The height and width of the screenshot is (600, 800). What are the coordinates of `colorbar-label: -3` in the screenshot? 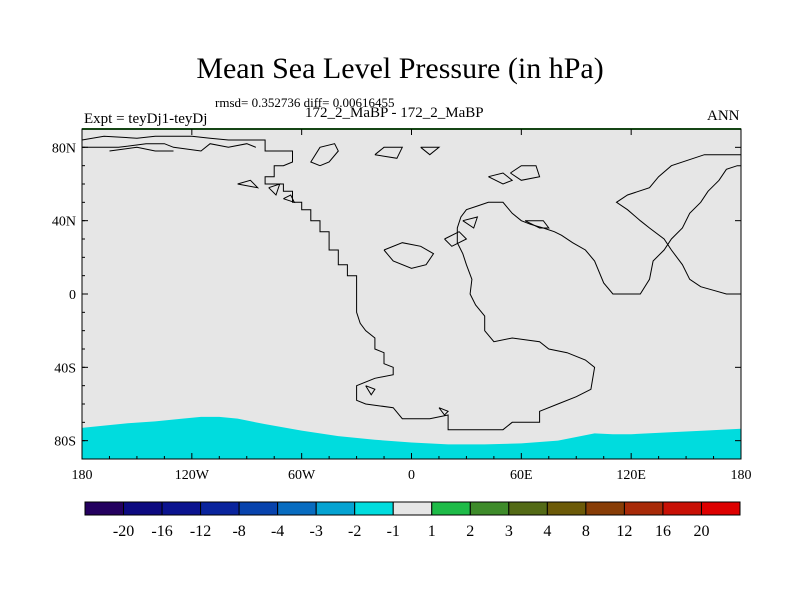 It's located at (316, 531).